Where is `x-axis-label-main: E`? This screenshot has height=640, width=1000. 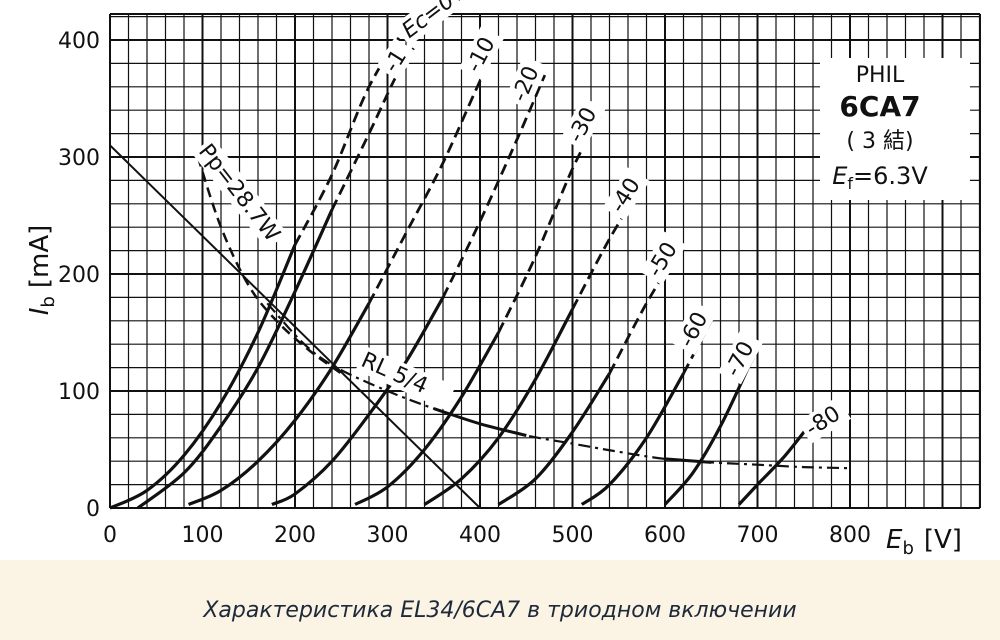 x-axis-label-main: E is located at coordinates (894, 540).